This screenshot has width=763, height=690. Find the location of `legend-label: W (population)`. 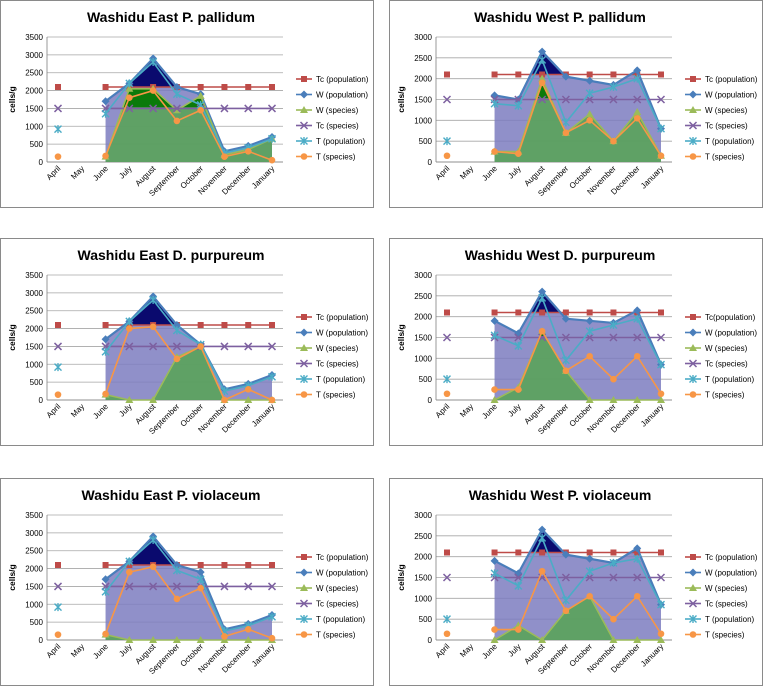

legend-label: W (population) is located at coordinates (342, 95).